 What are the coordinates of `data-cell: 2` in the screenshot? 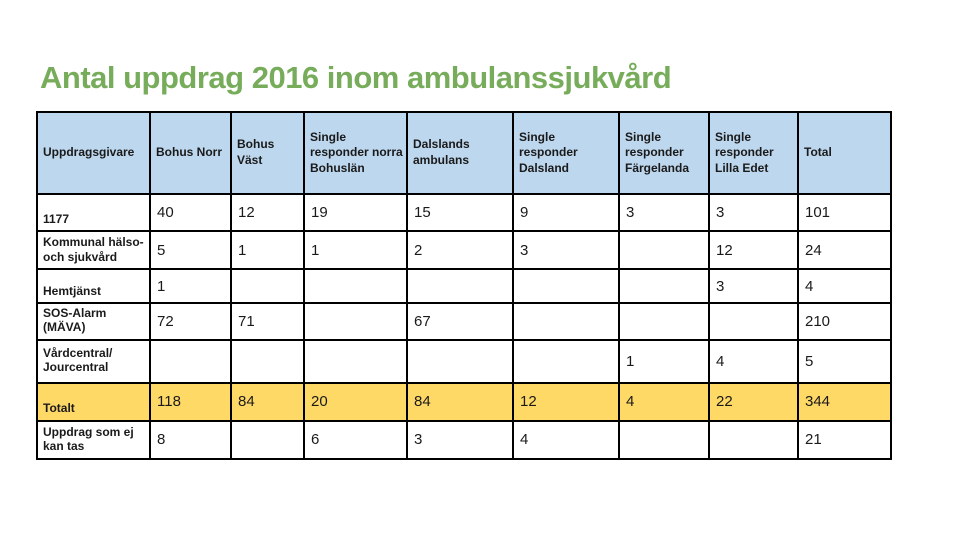 It's located at (460, 250).